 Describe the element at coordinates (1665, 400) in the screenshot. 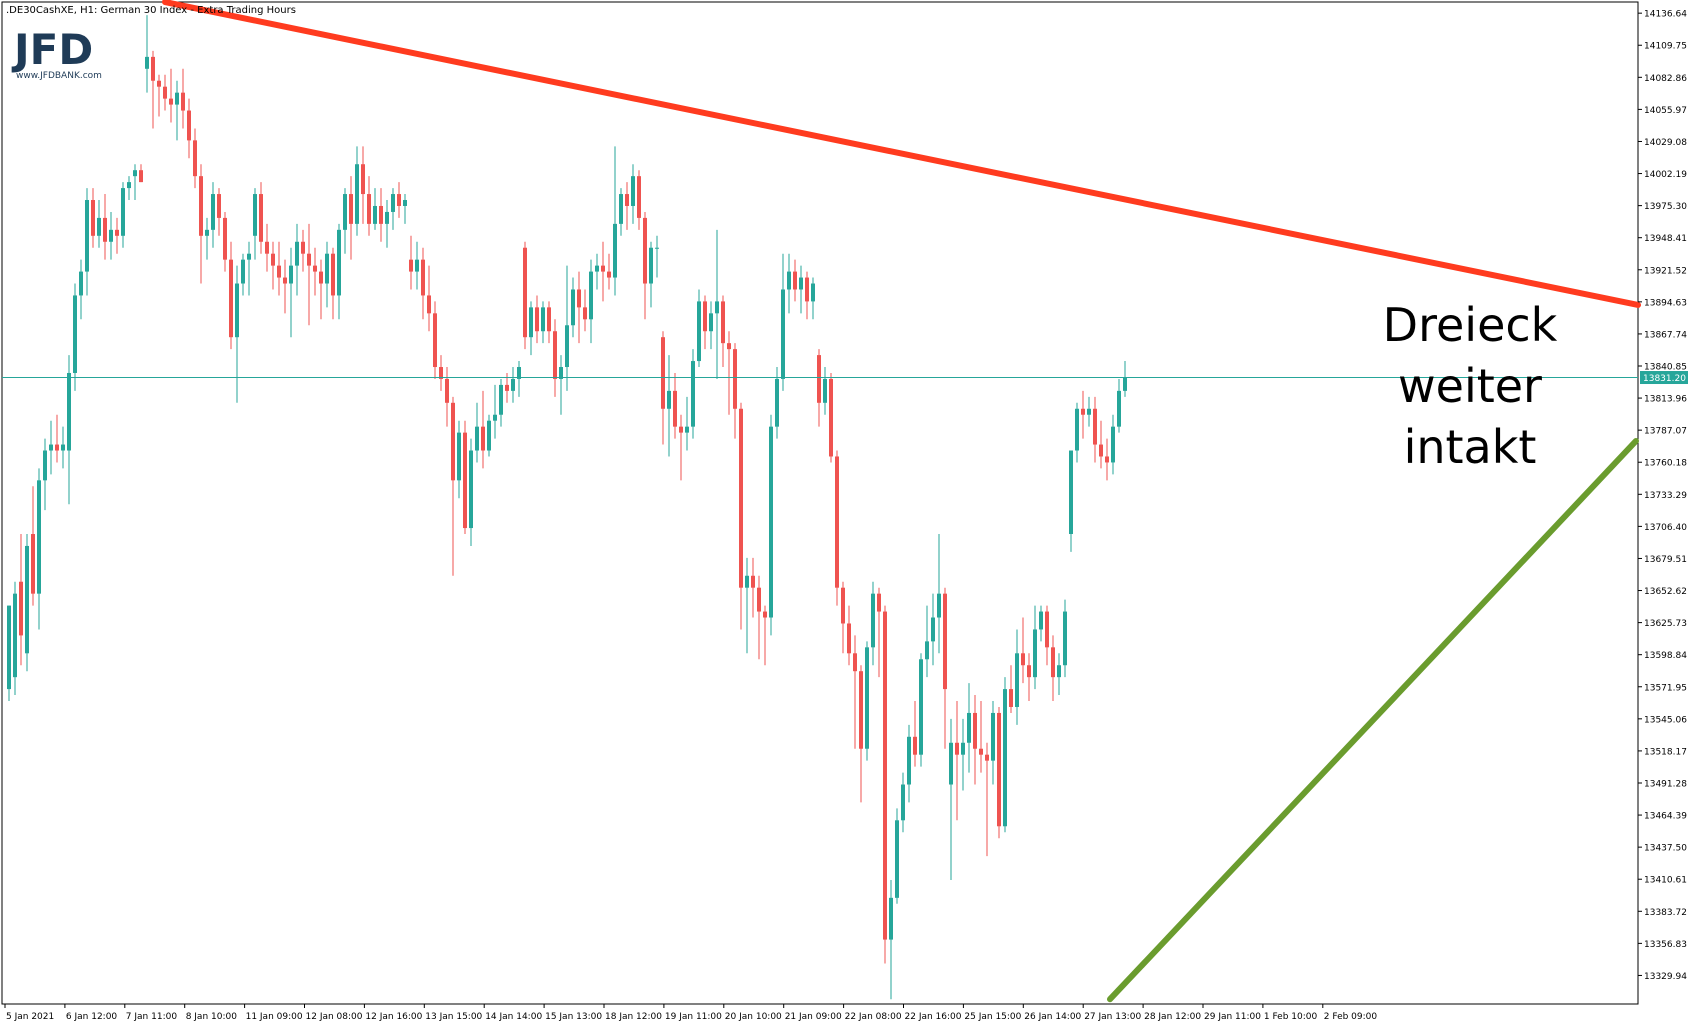

I see `y-tick-label: 13813.96` at that location.